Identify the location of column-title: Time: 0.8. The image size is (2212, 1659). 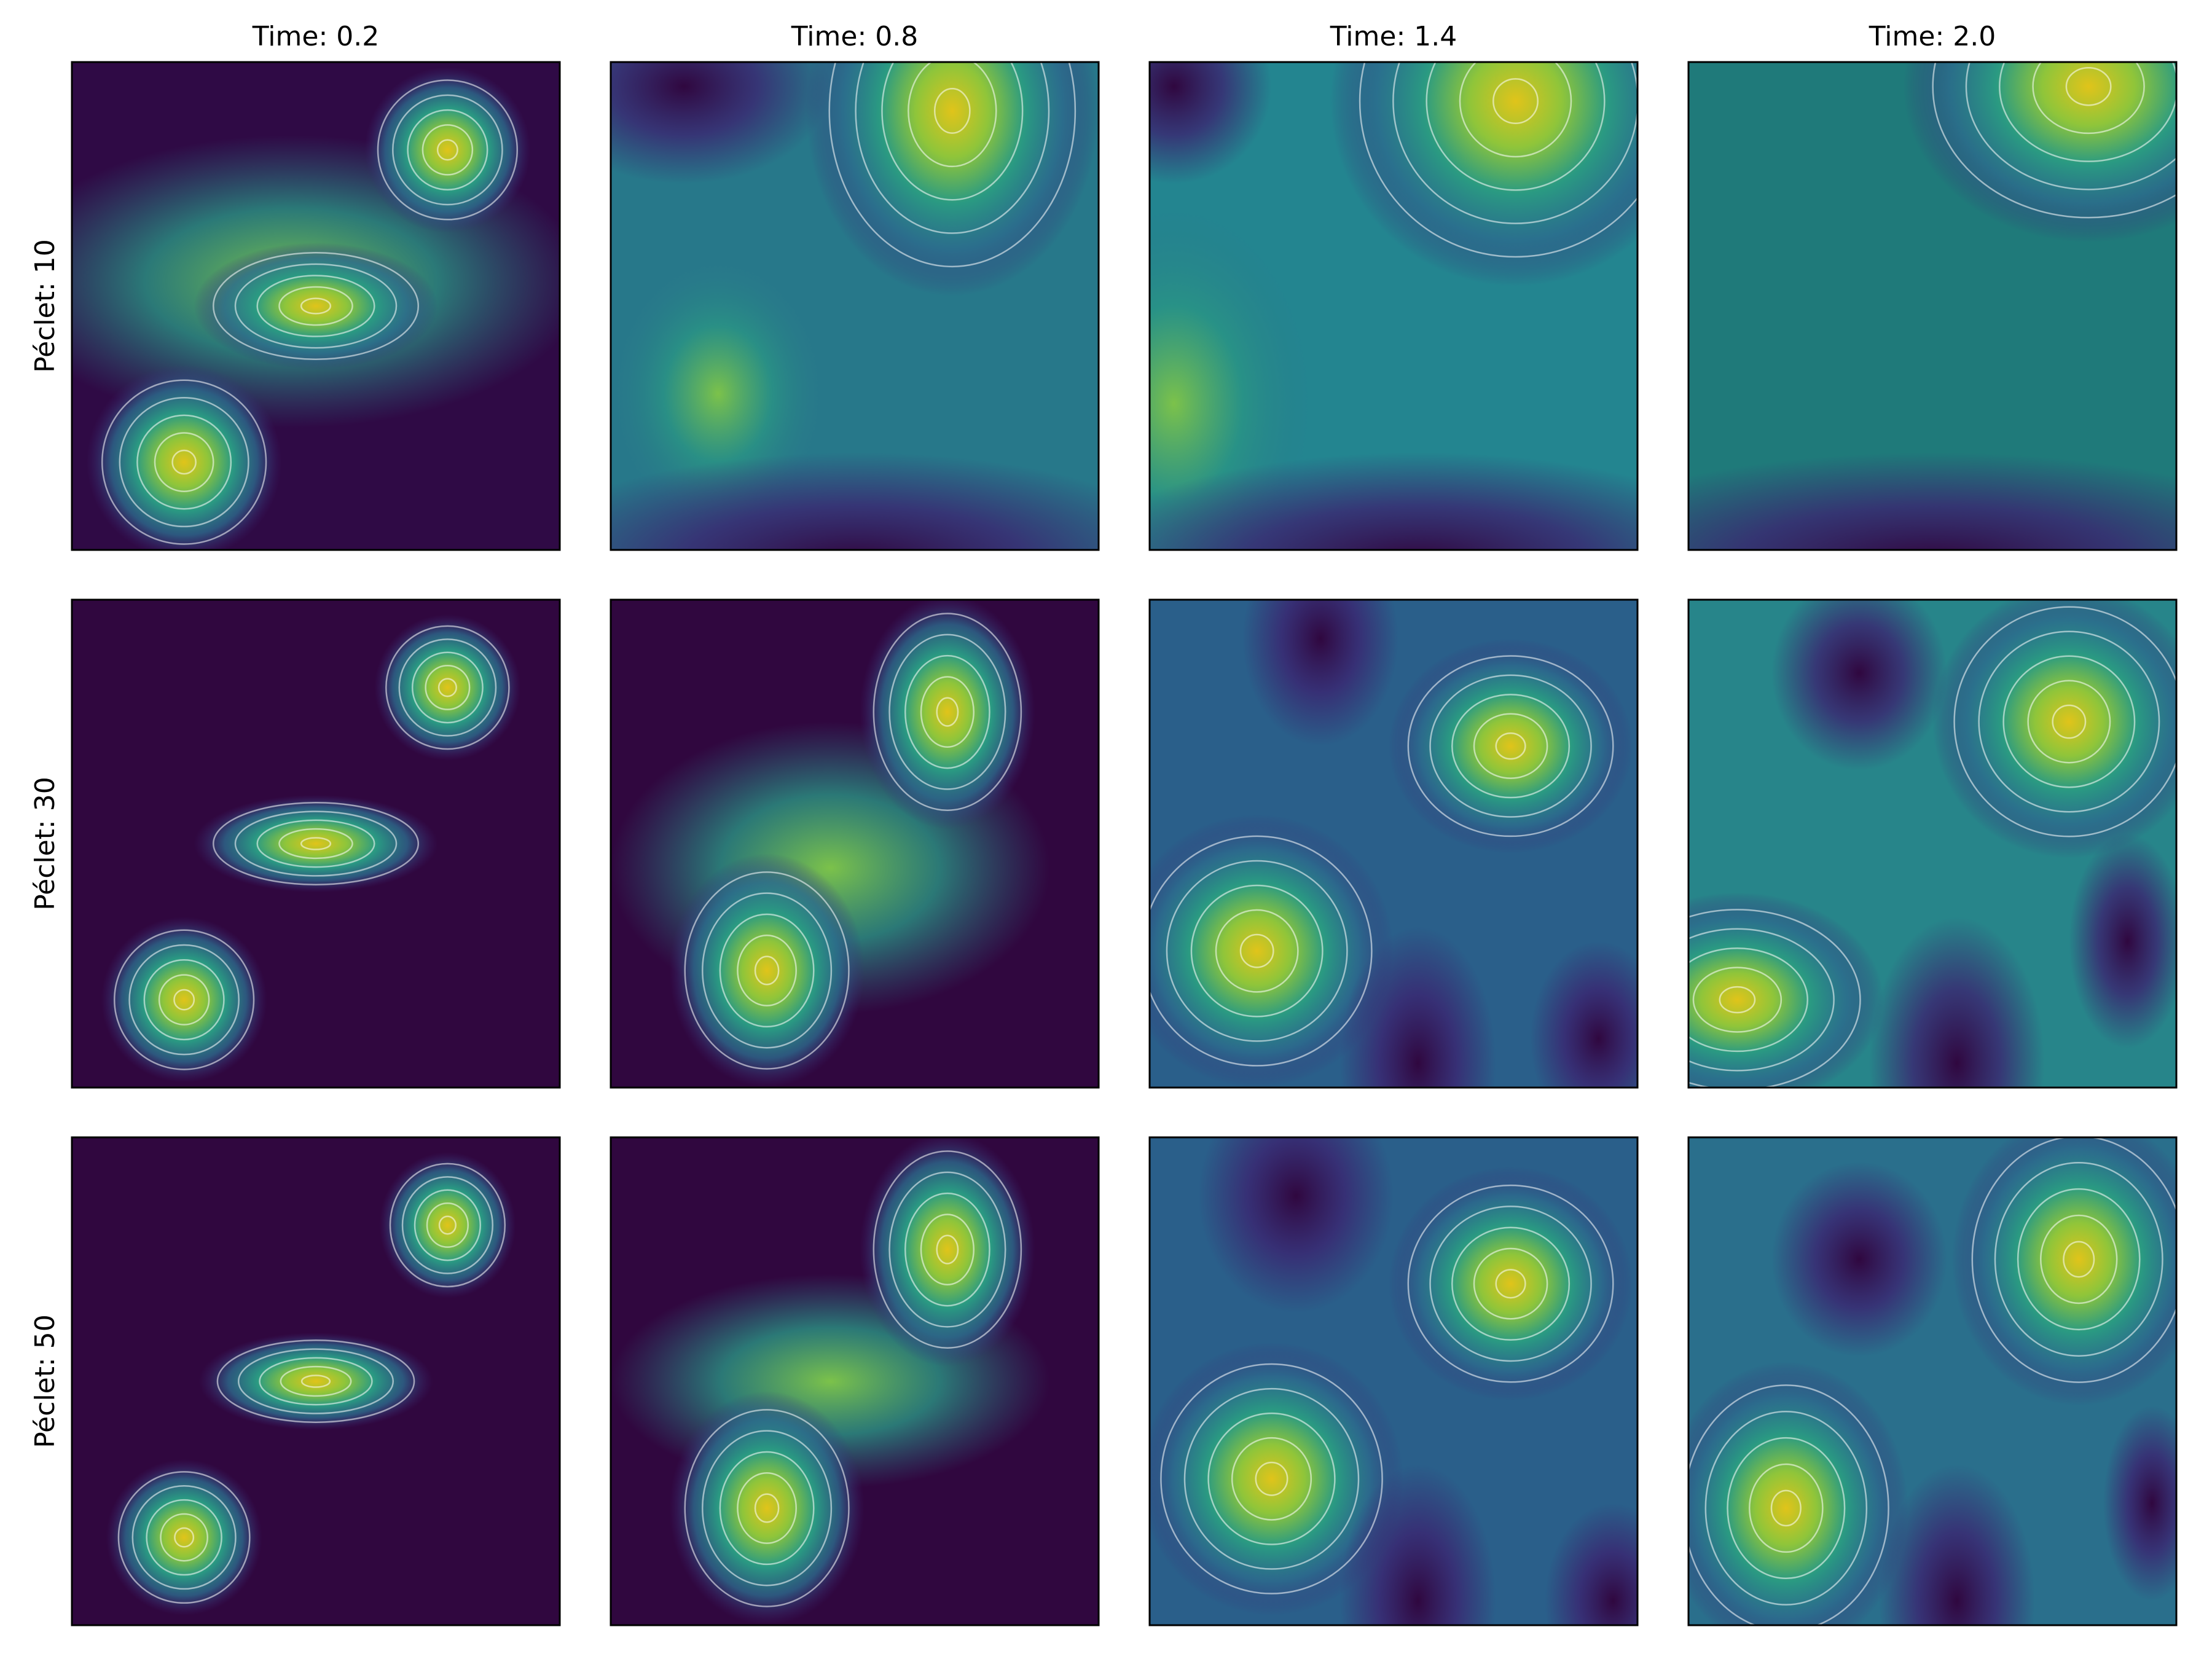
(854, 36).